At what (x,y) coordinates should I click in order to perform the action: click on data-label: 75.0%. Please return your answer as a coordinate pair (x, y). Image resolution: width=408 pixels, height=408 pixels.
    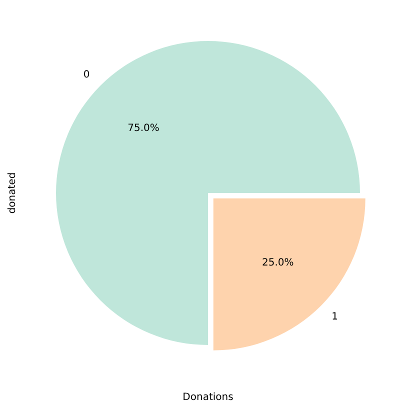
    Looking at the image, I should click on (144, 128).